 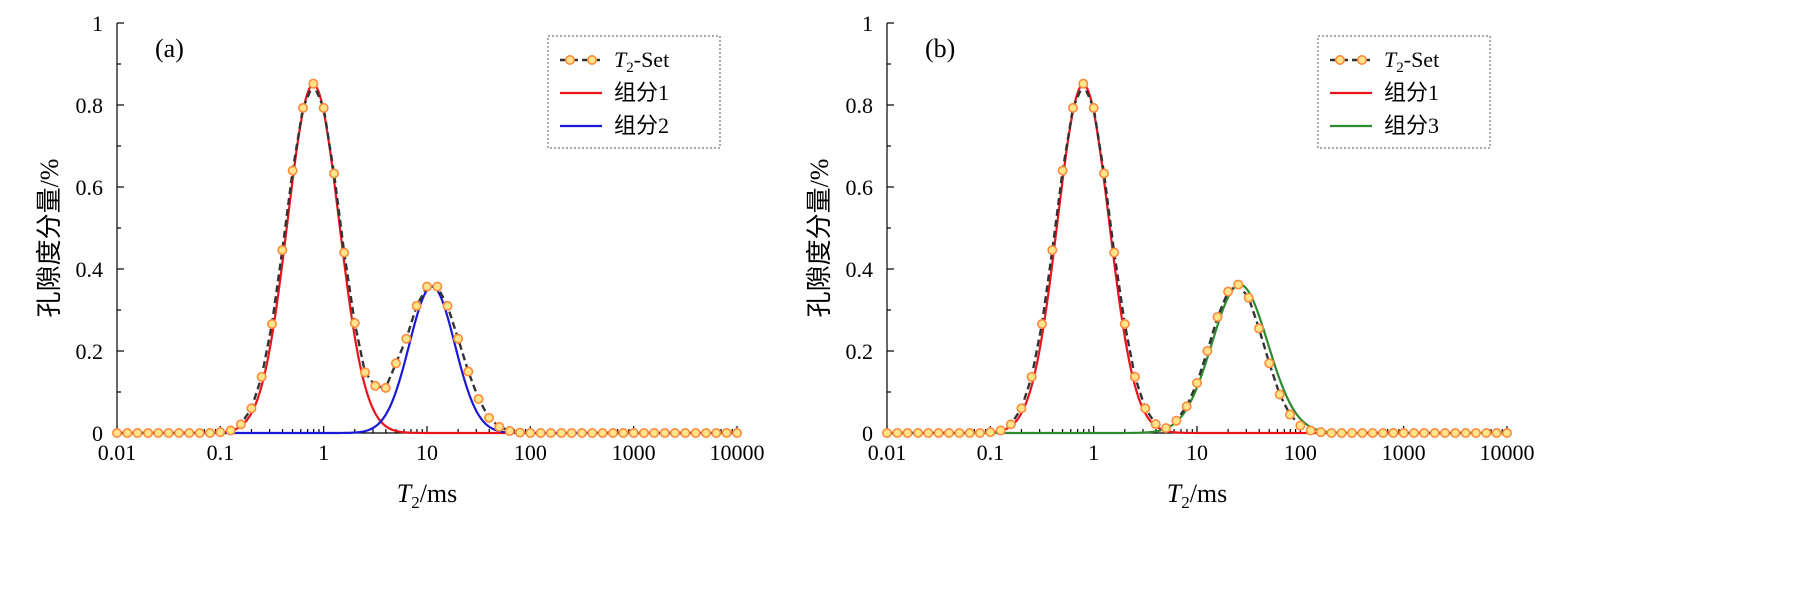 What do you see at coordinates (641, 61) in the screenshot?
I see `legend-label: T2-Set` at bounding box center [641, 61].